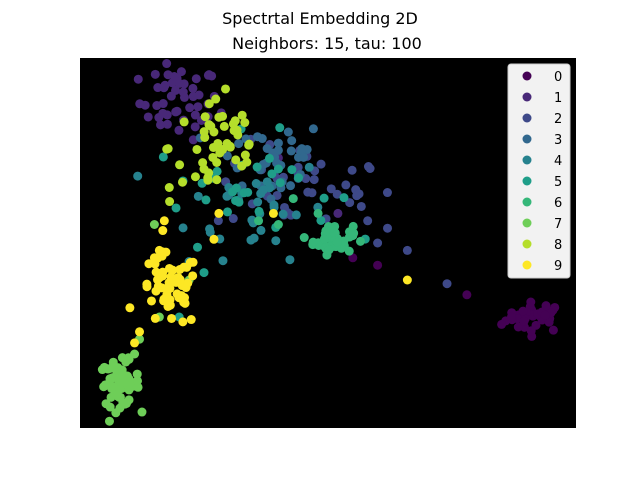 Image resolution: width=640 pixels, height=480 pixels. I want to click on legend-label-3: 3, so click(558, 140).